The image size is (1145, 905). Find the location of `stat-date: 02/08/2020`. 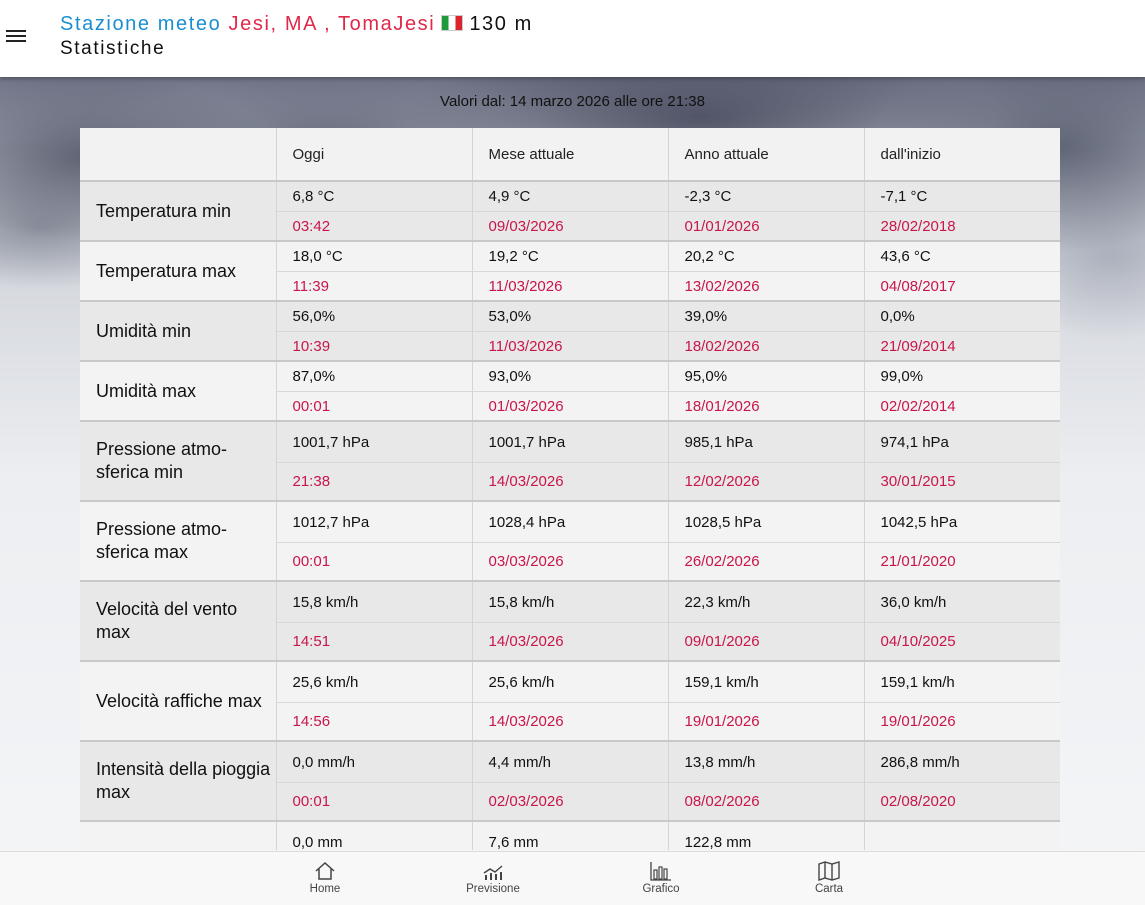

stat-date: 02/08/2020 is located at coordinates (961, 802).